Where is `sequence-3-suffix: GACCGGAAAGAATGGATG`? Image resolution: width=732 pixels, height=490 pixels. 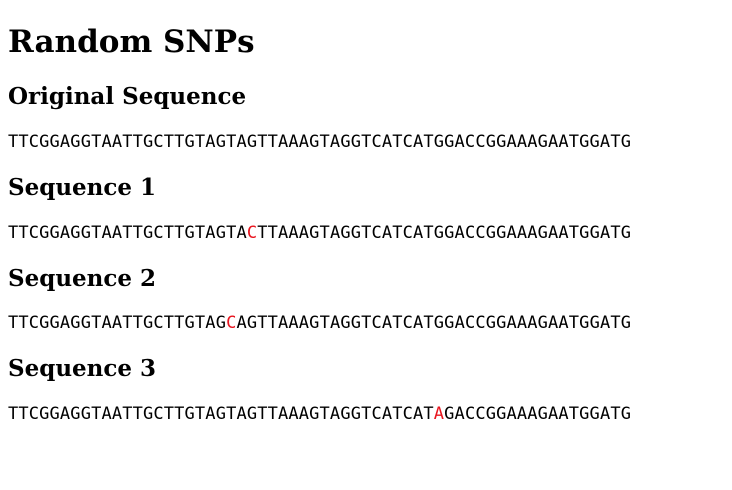
sequence-3-suffix: GACCGGAAAGAATGGATG is located at coordinates (538, 414).